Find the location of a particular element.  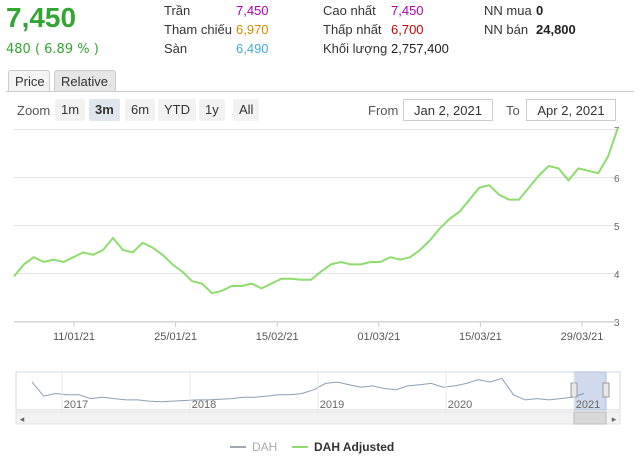

foreign-sell-label: NN bán is located at coordinates (506, 29).